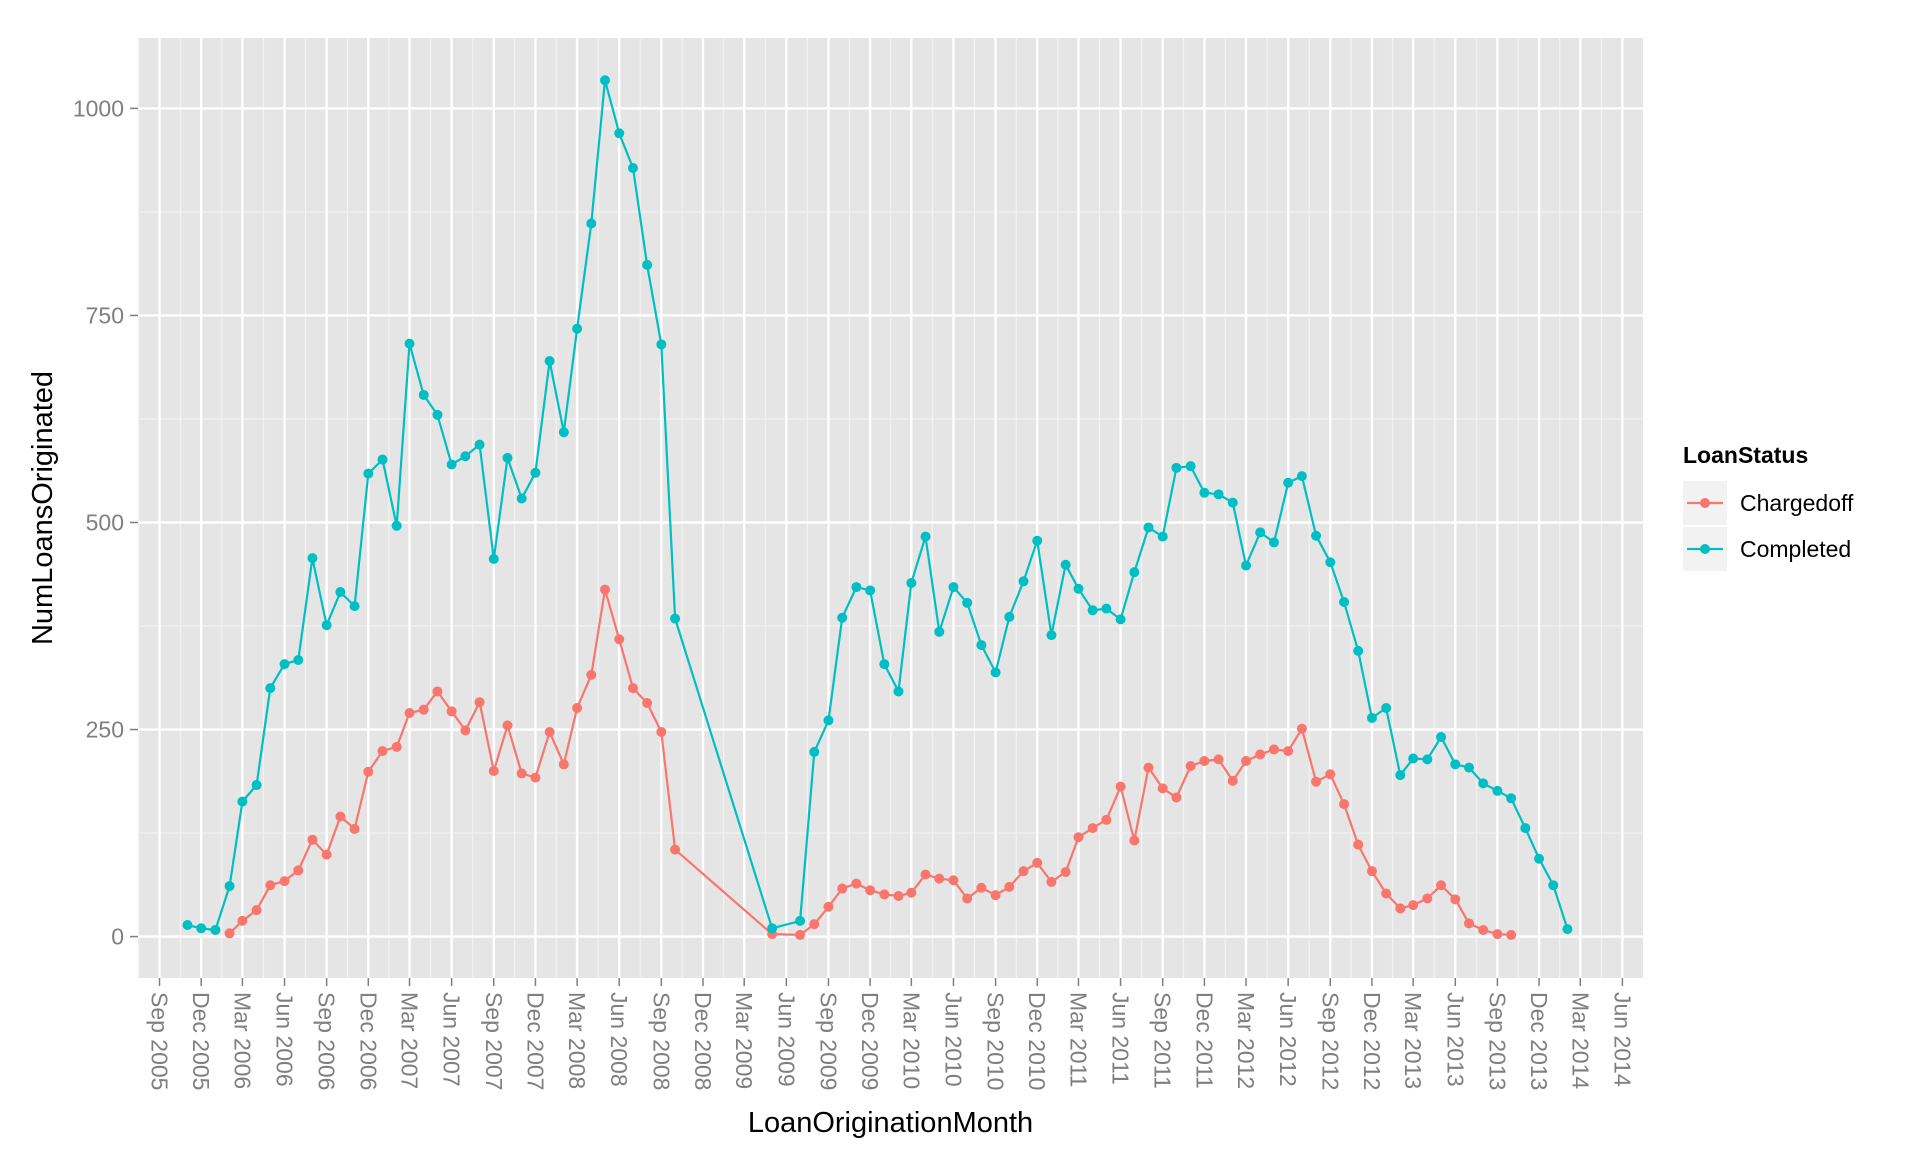 This screenshot has width=1920, height=1152. What do you see at coordinates (953, 1039) in the screenshot?
I see `x-tick-label: Jun 2010` at bounding box center [953, 1039].